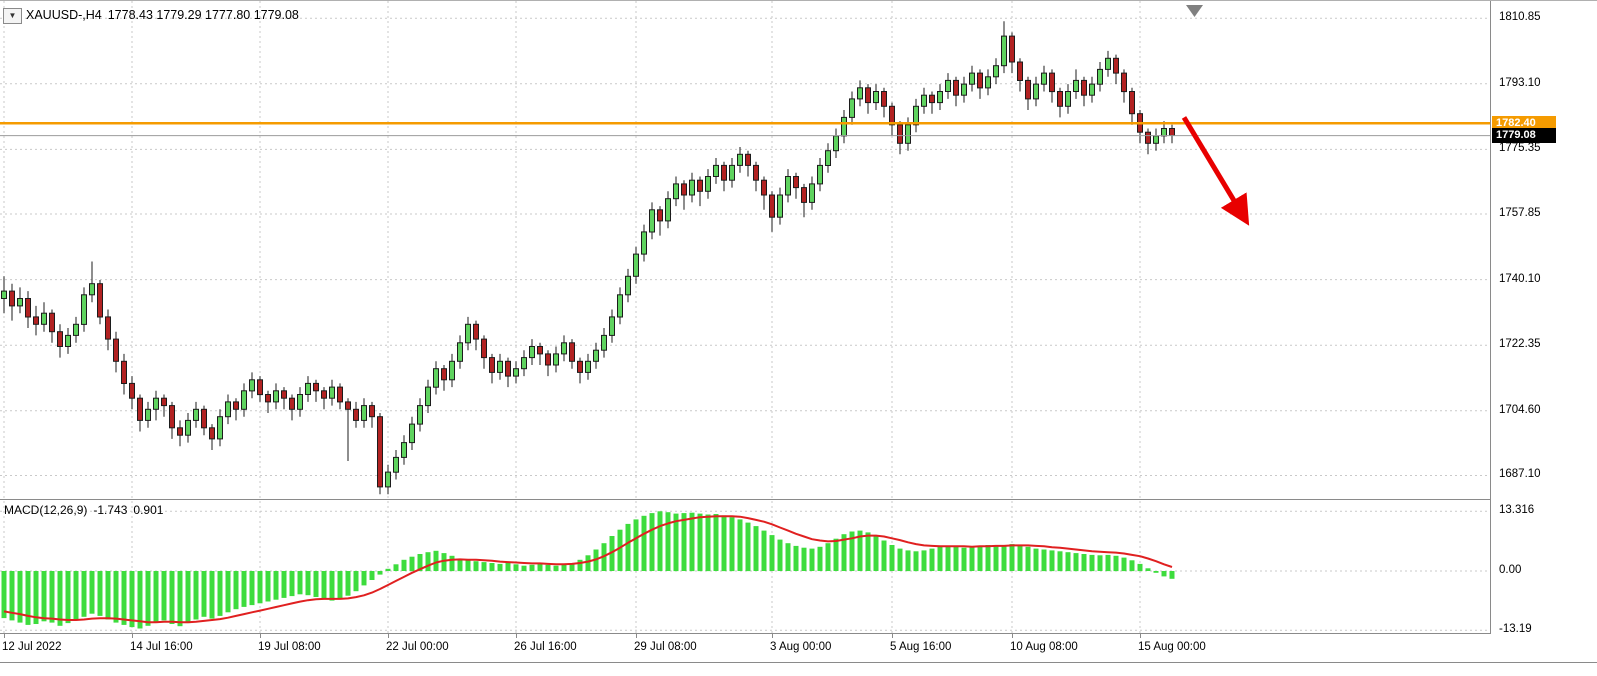  I want to click on time-axis-label: 15 Aug 00:00, so click(1172, 647).